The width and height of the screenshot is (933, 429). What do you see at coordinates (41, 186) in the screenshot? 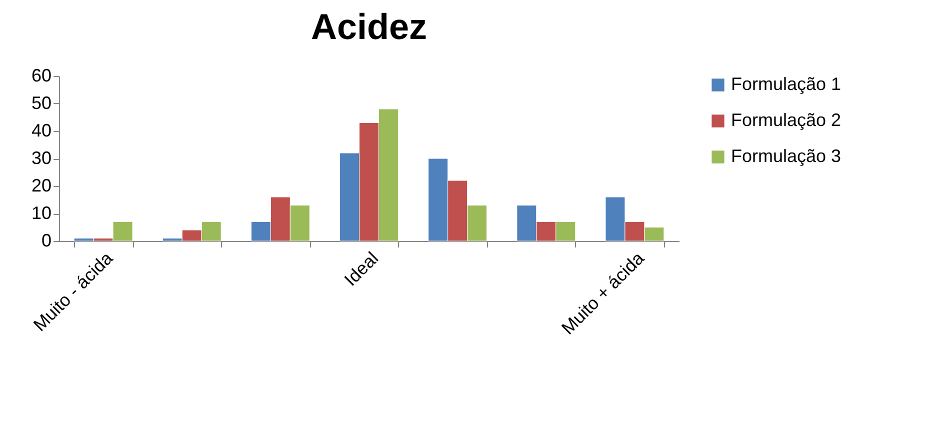
I see `y-tick-label: 20` at bounding box center [41, 186].